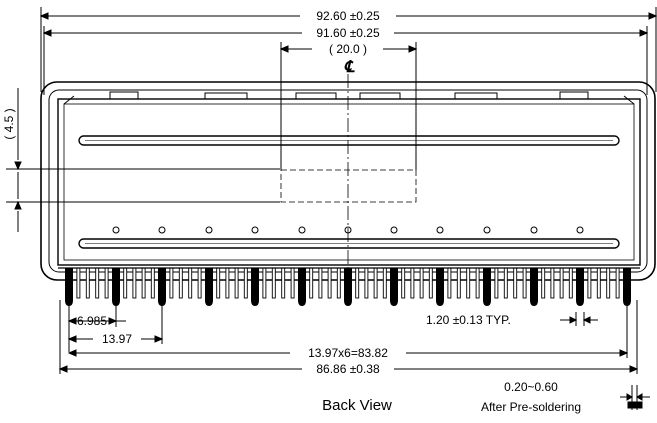 Image resolution: width=657 pixels, height=423 pixels. What do you see at coordinates (9, 123) in the screenshot?
I see `dim-side-height-label: ( 4.5 )` at bounding box center [9, 123].